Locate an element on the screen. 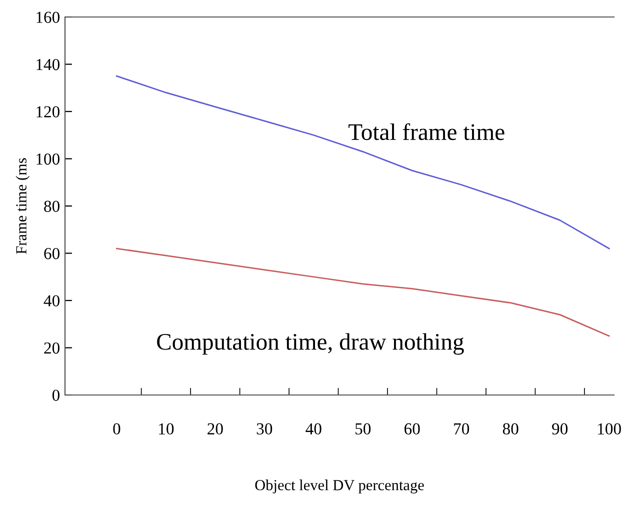 The image size is (630, 512). x-tick-label: 10 is located at coordinates (166, 429).